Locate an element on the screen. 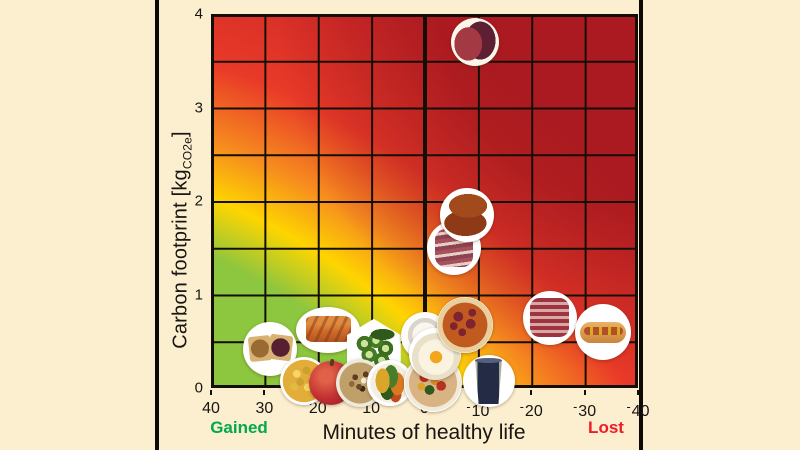 The width and height of the screenshot is (800, 450). y-axis-title-subscript: CO2e is located at coordinates (187, 153).